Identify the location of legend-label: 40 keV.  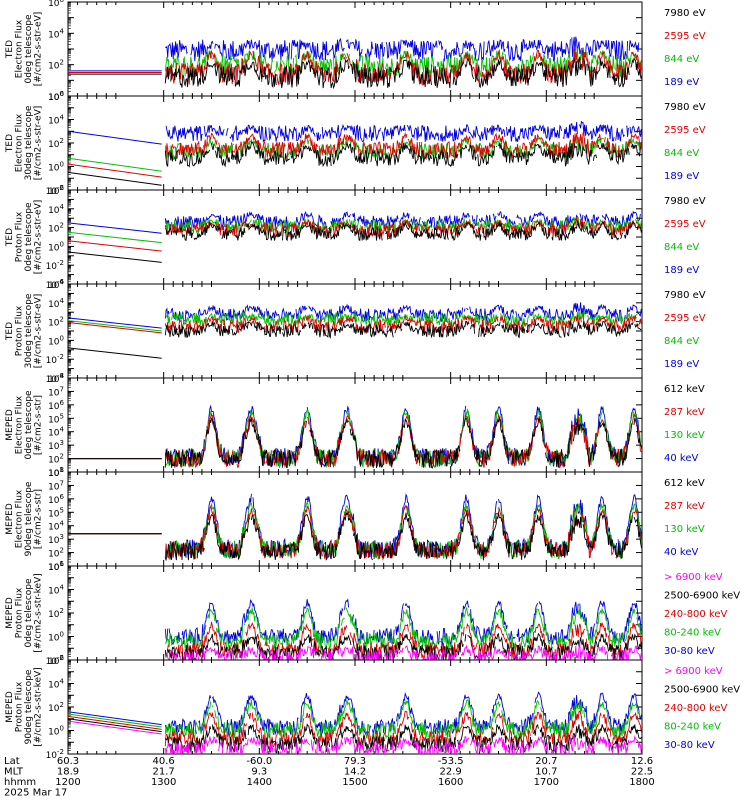
(681, 458).